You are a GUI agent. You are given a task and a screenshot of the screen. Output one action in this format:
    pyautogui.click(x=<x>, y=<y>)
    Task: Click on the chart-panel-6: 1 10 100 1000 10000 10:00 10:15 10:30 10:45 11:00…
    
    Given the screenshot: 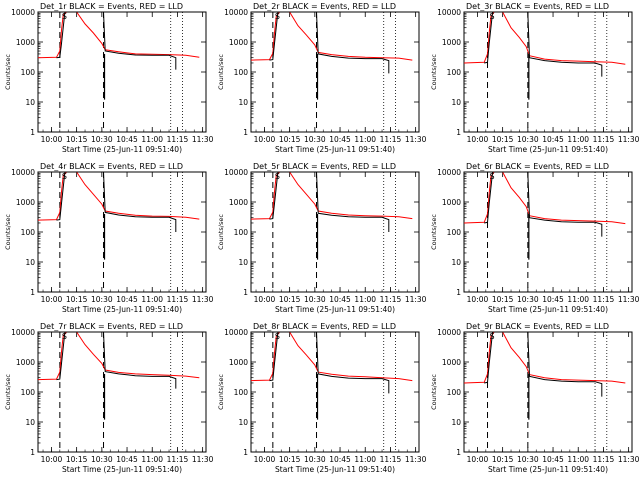 What is the action you would take?
    pyautogui.click(x=535, y=238)
    